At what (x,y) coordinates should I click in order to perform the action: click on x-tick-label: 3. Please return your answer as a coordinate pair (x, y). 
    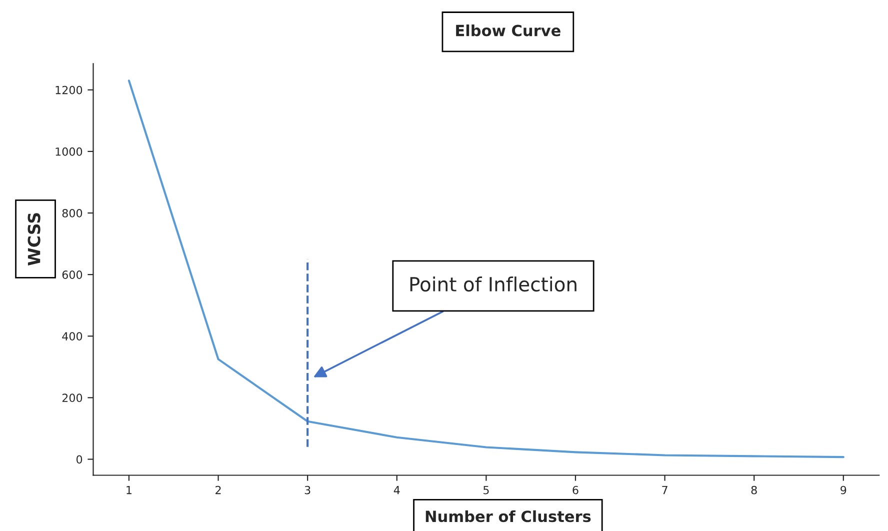
    Looking at the image, I should click on (307, 490).